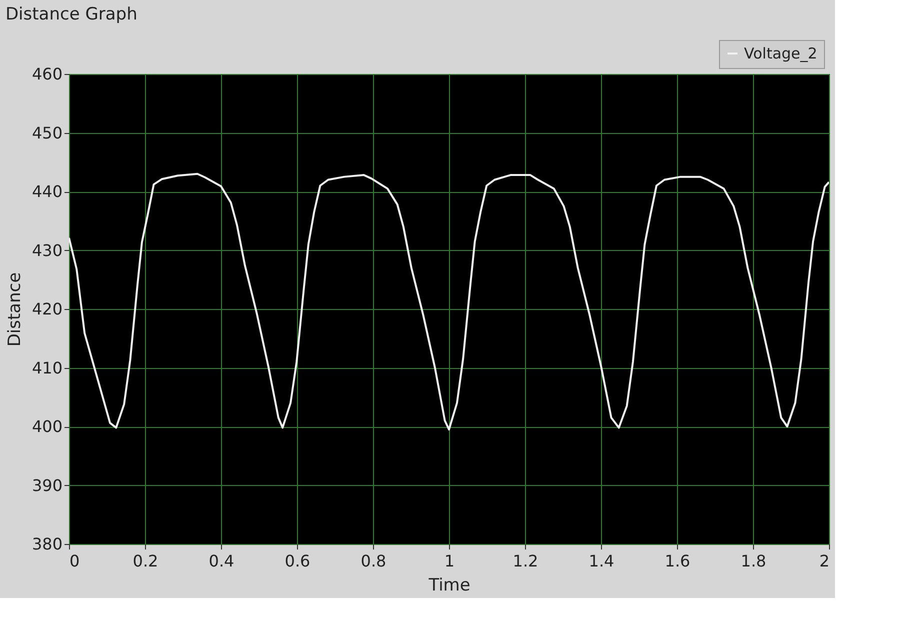  Describe the element at coordinates (221, 561) in the screenshot. I see `x-tick-label: 0.4` at that location.